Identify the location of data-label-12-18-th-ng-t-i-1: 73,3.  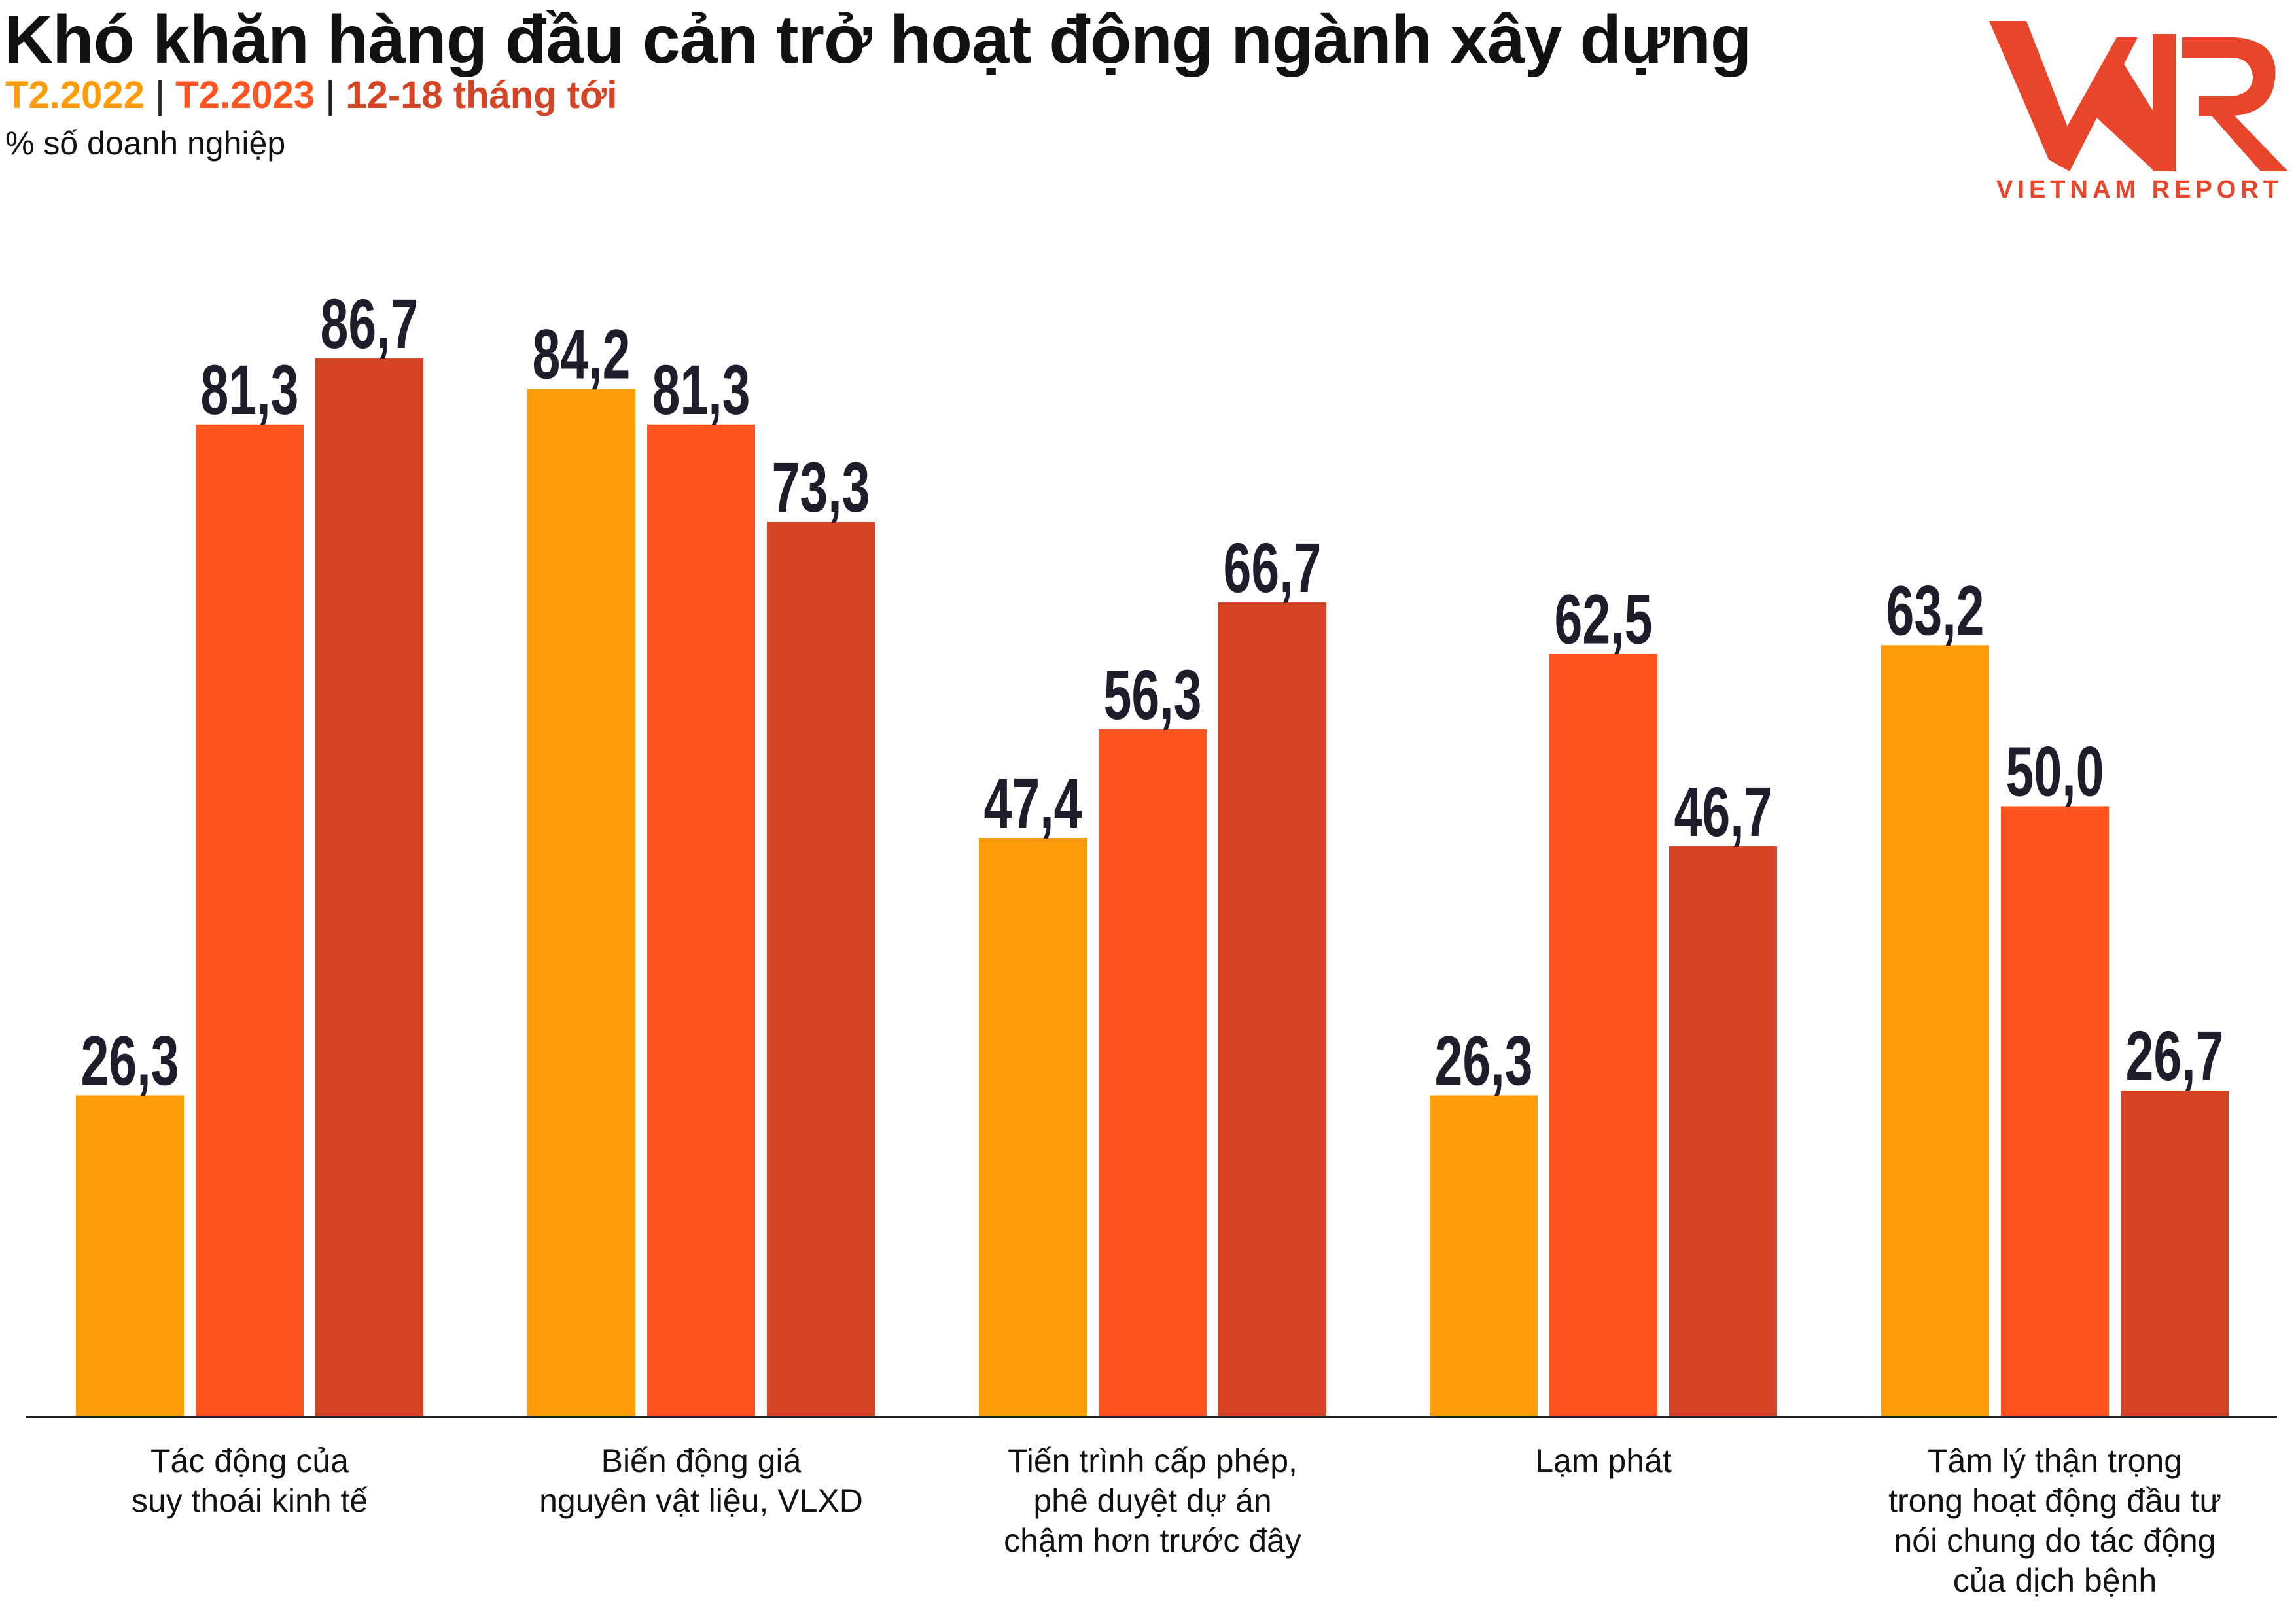
(821, 487).